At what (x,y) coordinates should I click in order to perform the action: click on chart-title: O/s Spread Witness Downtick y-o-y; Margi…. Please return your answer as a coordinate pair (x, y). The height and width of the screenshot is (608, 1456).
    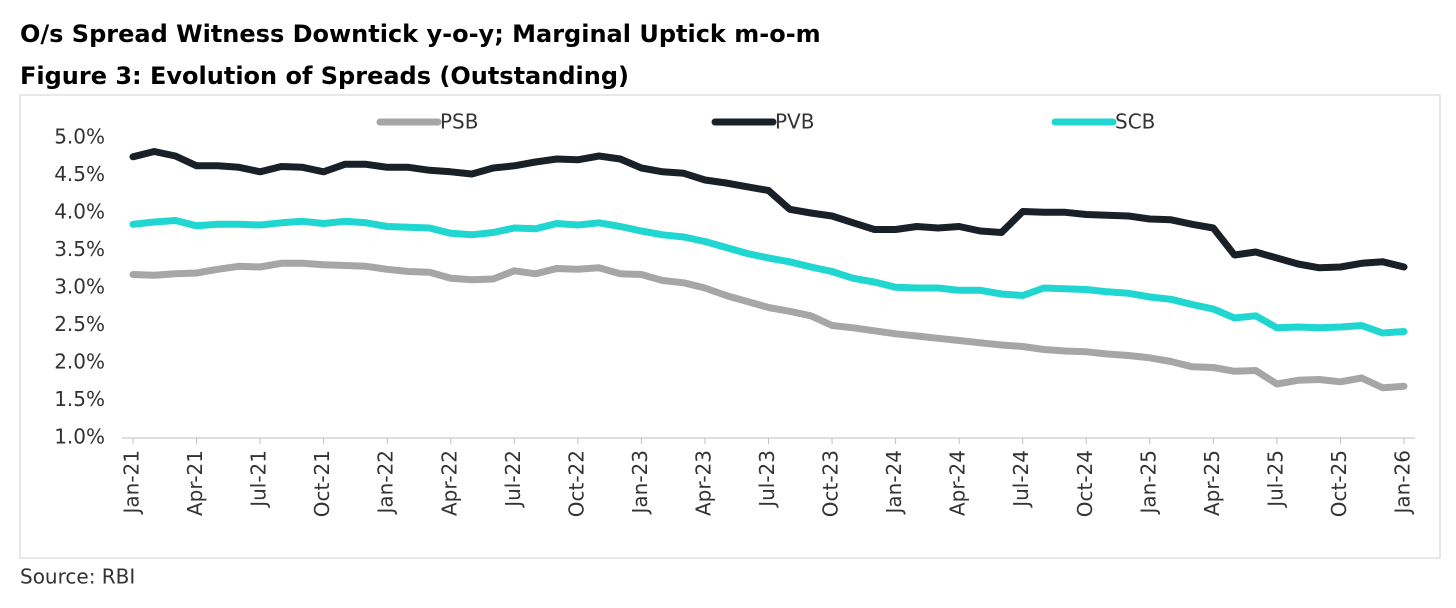
    Looking at the image, I should click on (420, 34).